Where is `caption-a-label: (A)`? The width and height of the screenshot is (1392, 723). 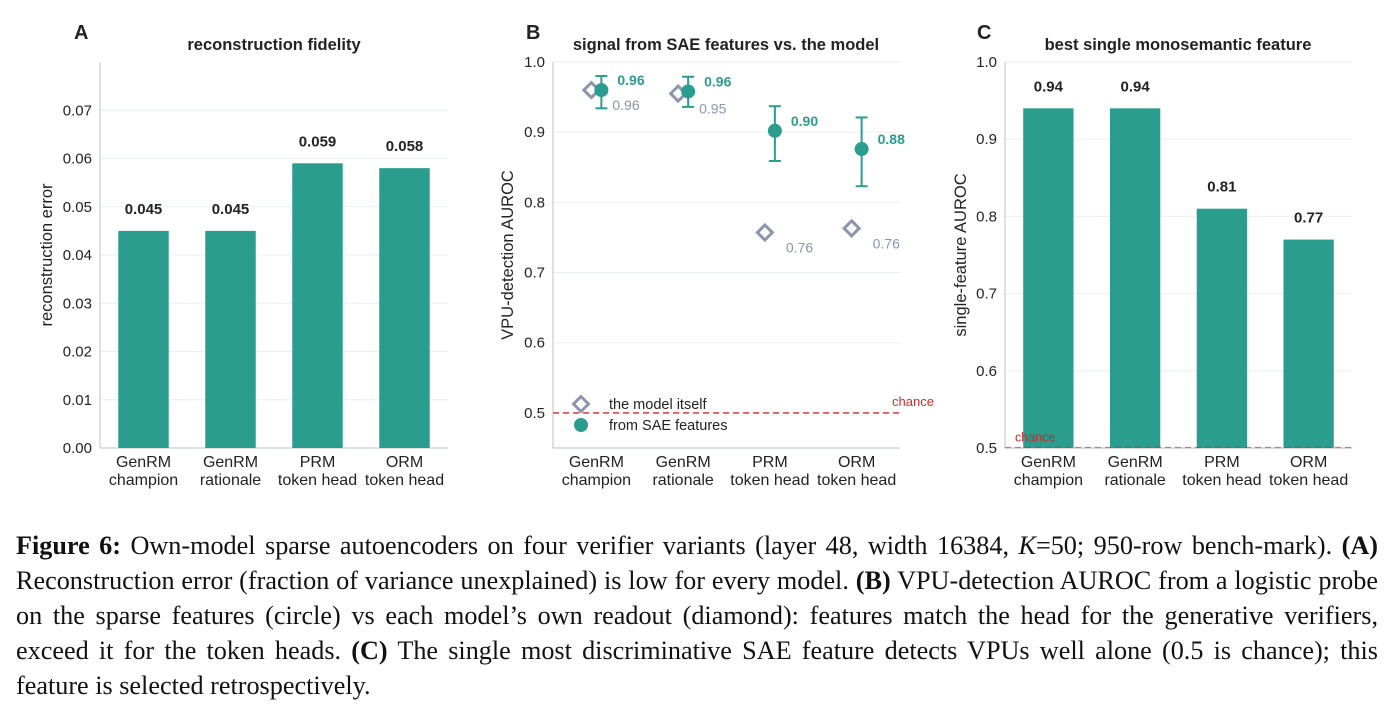 caption-a-label: (A) is located at coordinates (1359, 545).